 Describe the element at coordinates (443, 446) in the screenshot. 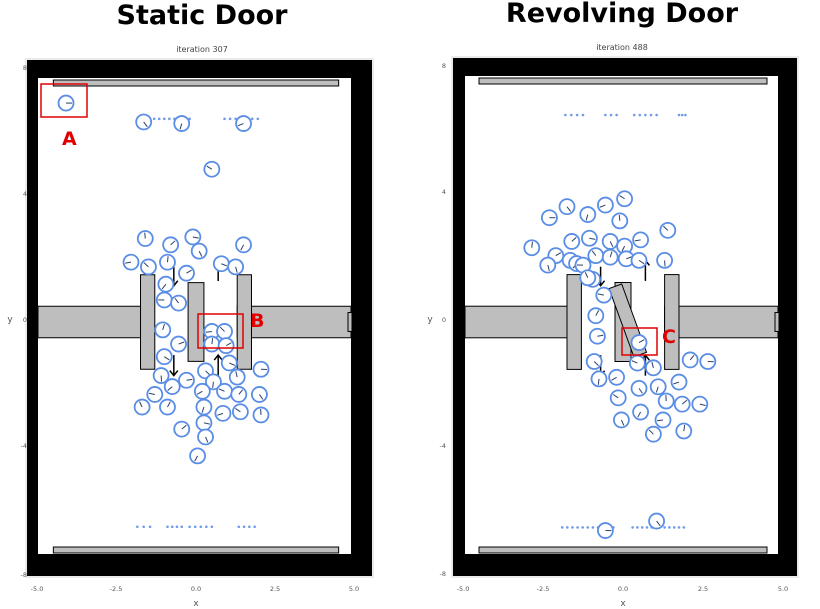

I see `y-tick: -4` at that location.